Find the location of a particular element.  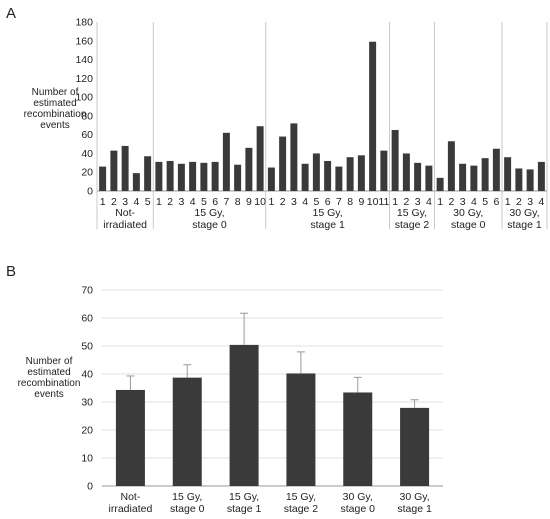

group-label: 30 Gy, is located at coordinates (468, 213).